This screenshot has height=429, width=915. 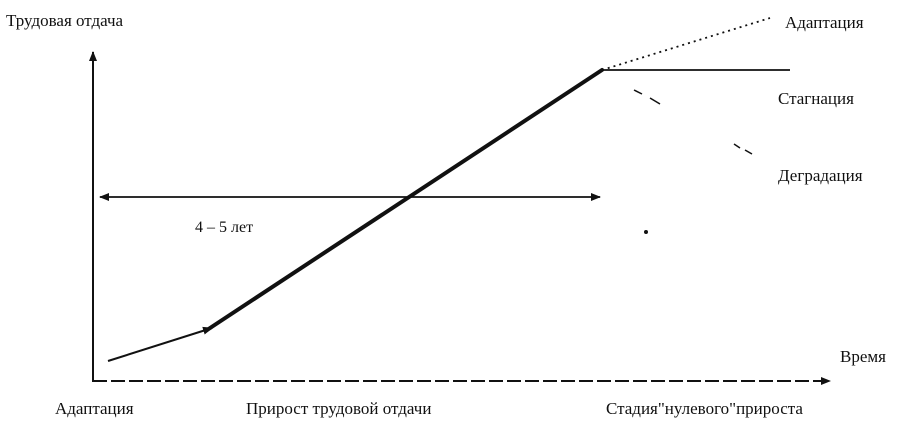 What do you see at coordinates (824, 22) in the screenshot?
I see `outcome-adaptation-label: Адаптация` at bounding box center [824, 22].